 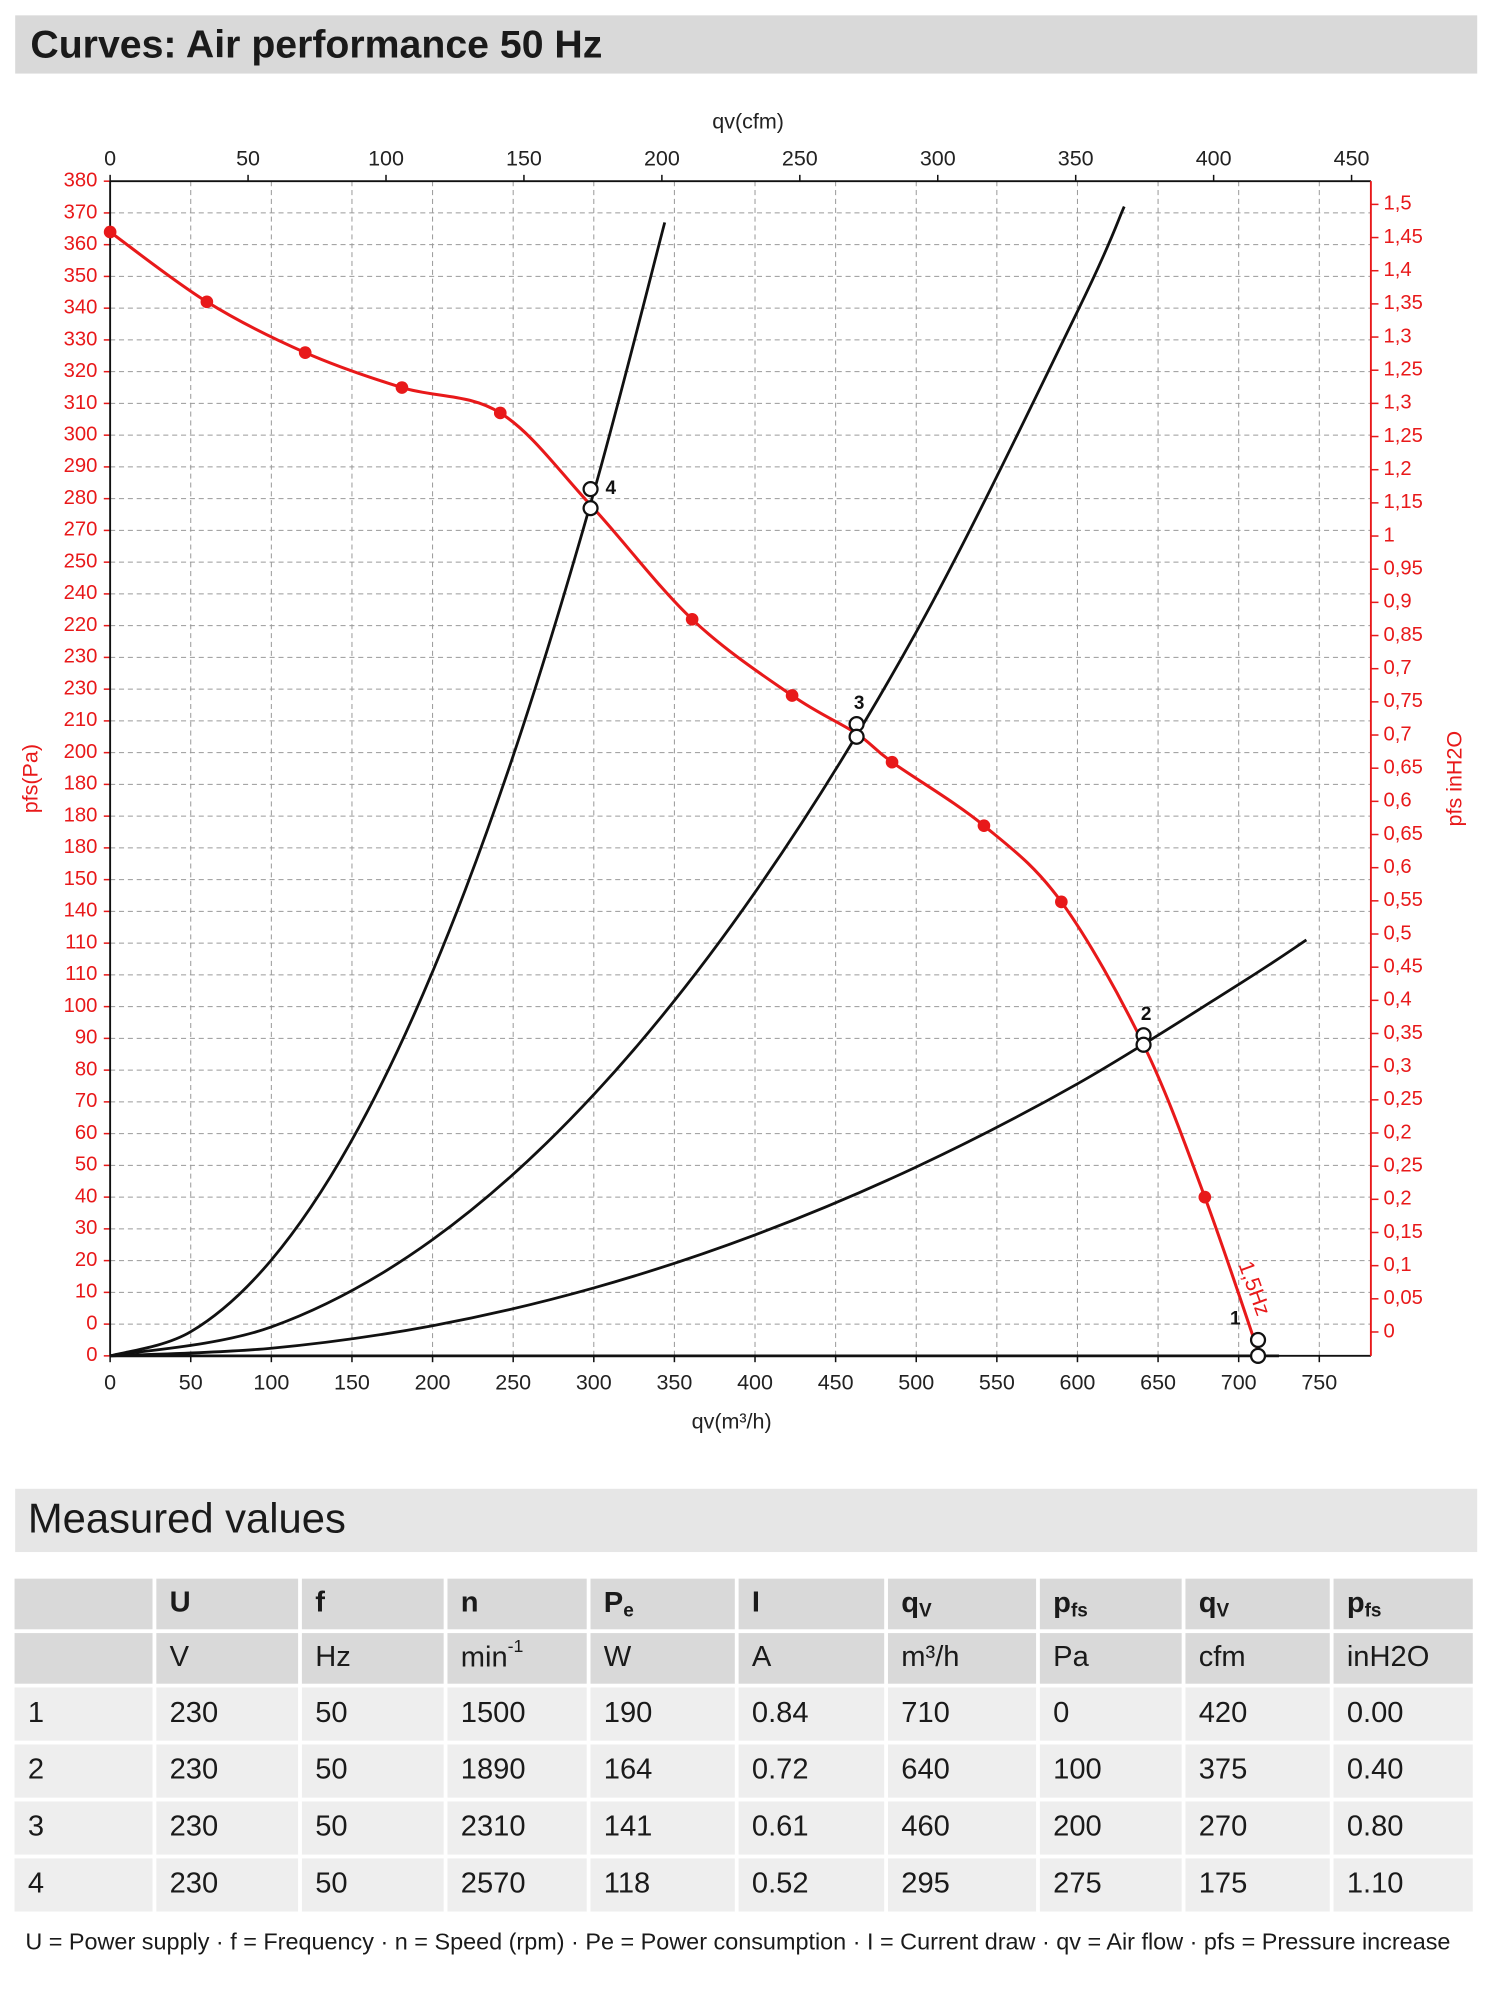 I want to click on y2-tick-label: 0,7, so click(x=1398, y=734).